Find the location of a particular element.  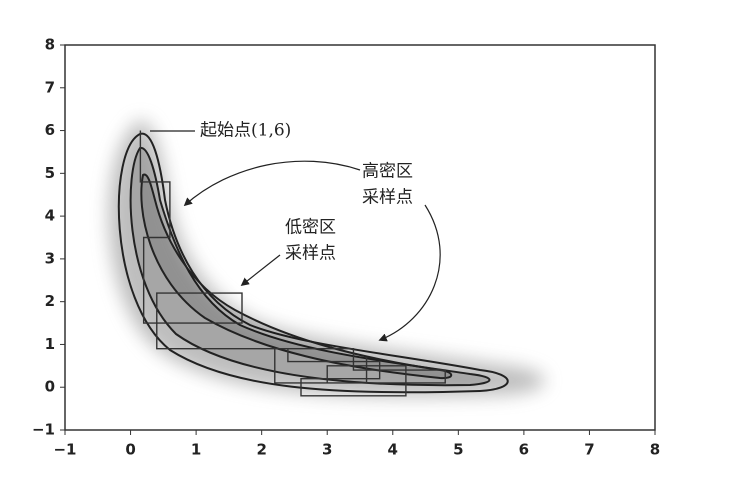

y-tick-label: 0 is located at coordinates (50, 387).